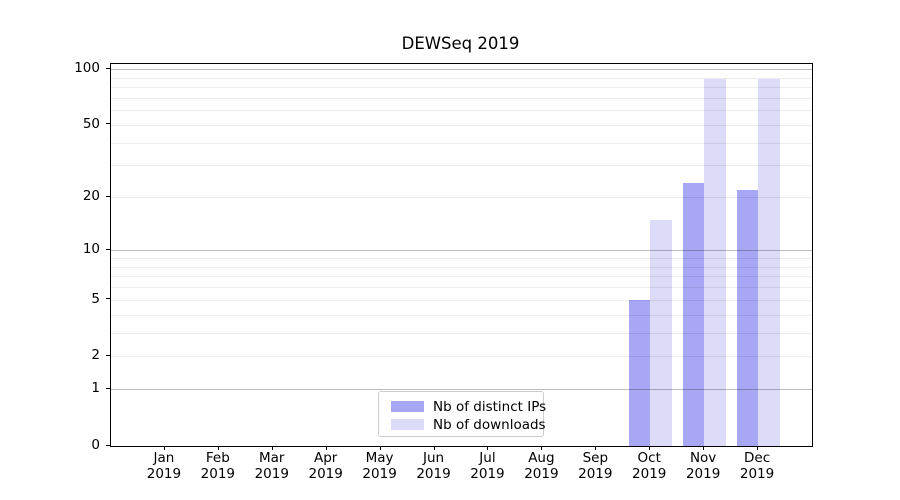  What do you see at coordinates (541, 466) in the screenshot?
I see `x-tick-label: Aug 2019` at bounding box center [541, 466].